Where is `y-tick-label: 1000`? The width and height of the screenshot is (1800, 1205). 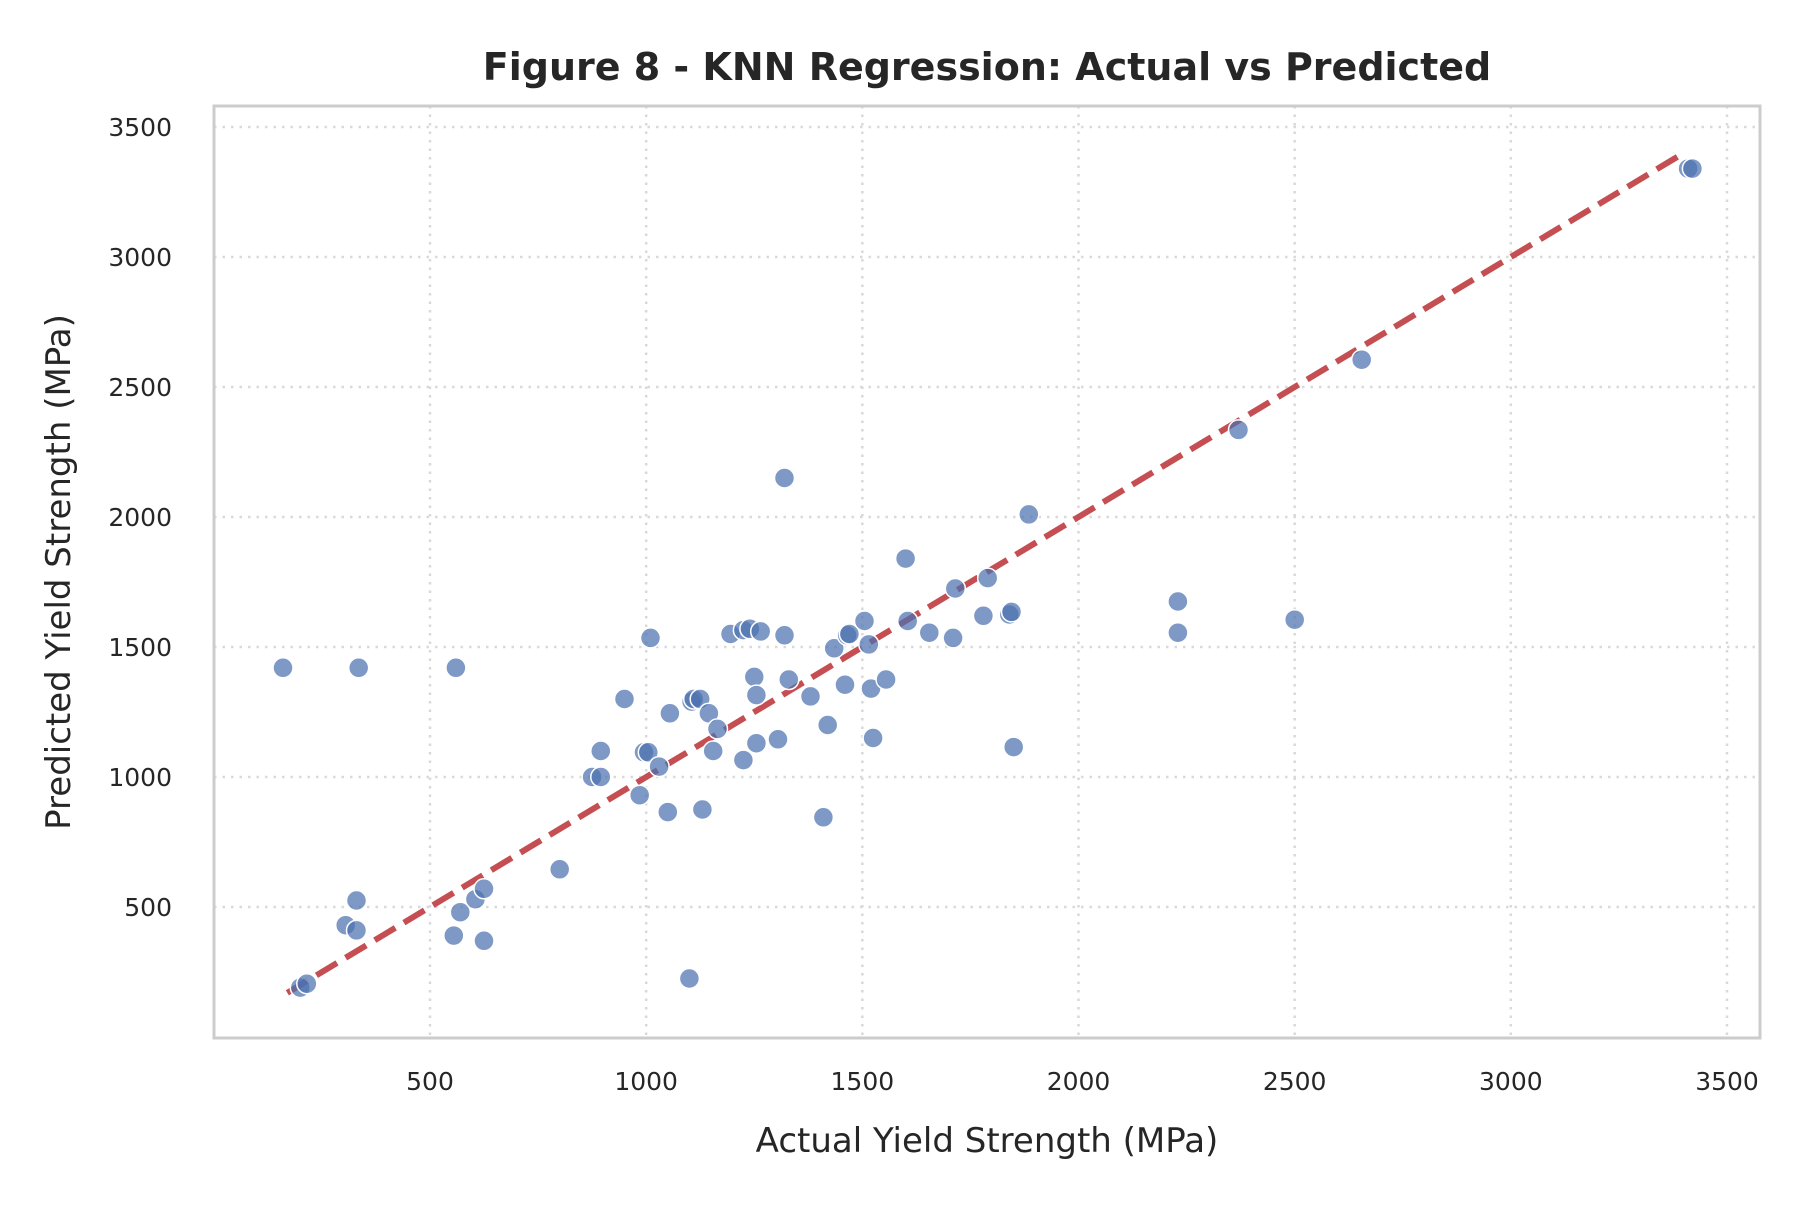 y-tick-label: 1000 is located at coordinates (140, 777).